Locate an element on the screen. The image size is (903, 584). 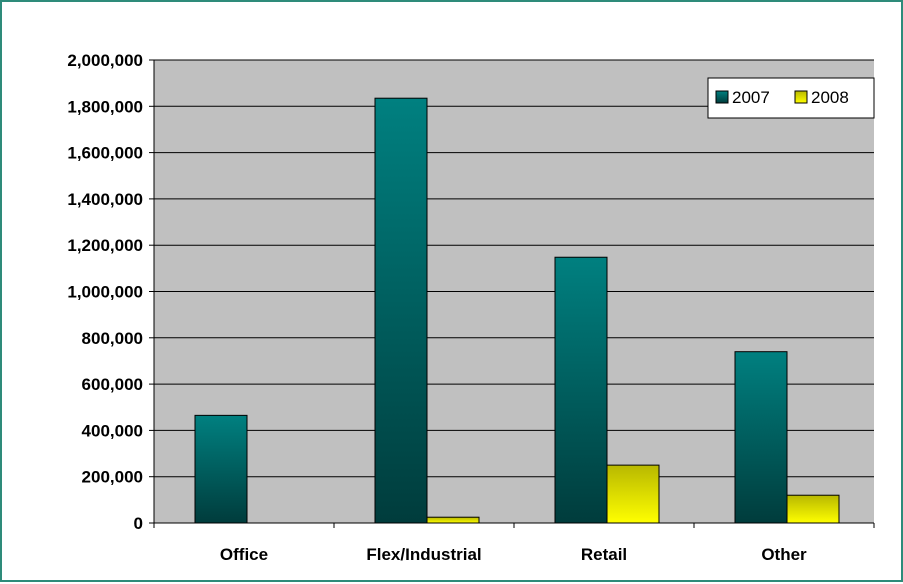
x-tick-label: Other is located at coordinates (784, 554).